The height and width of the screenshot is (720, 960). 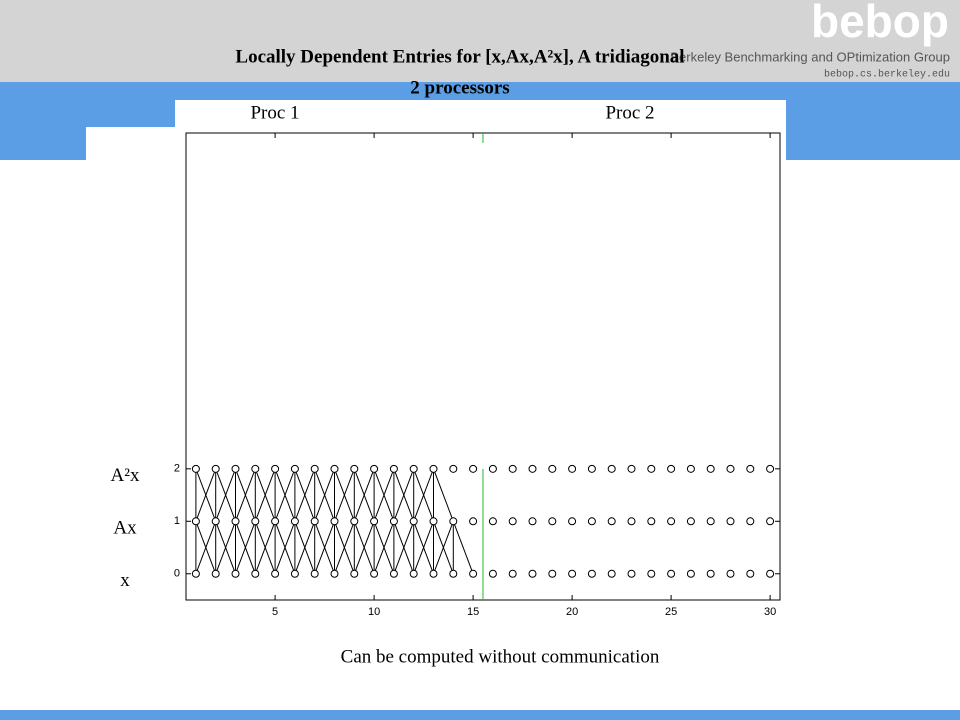 What do you see at coordinates (125, 528) in the screenshot?
I see `level-label: Ax` at bounding box center [125, 528].